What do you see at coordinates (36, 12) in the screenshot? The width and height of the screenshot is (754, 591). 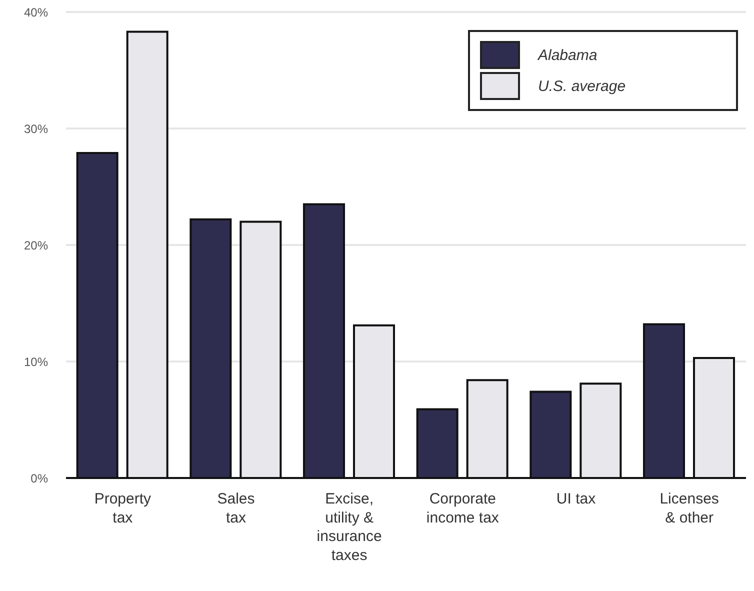 I see `y-tick-label: 40%` at bounding box center [36, 12].